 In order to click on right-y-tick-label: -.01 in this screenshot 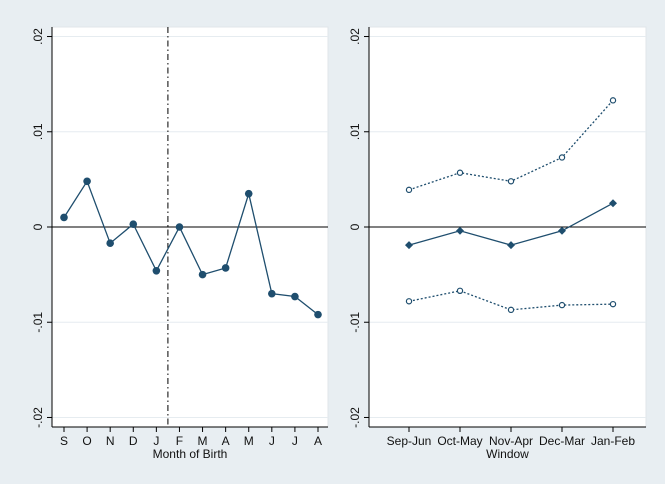, I will do `click(355, 322)`.